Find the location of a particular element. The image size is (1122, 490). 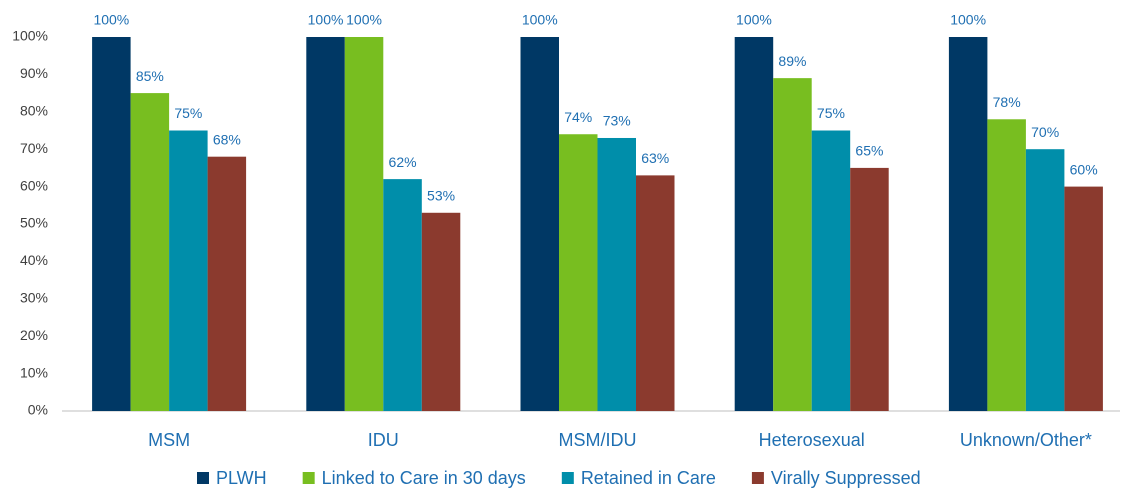

x-tick-label: MSM/IDU is located at coordinates (598, 440).